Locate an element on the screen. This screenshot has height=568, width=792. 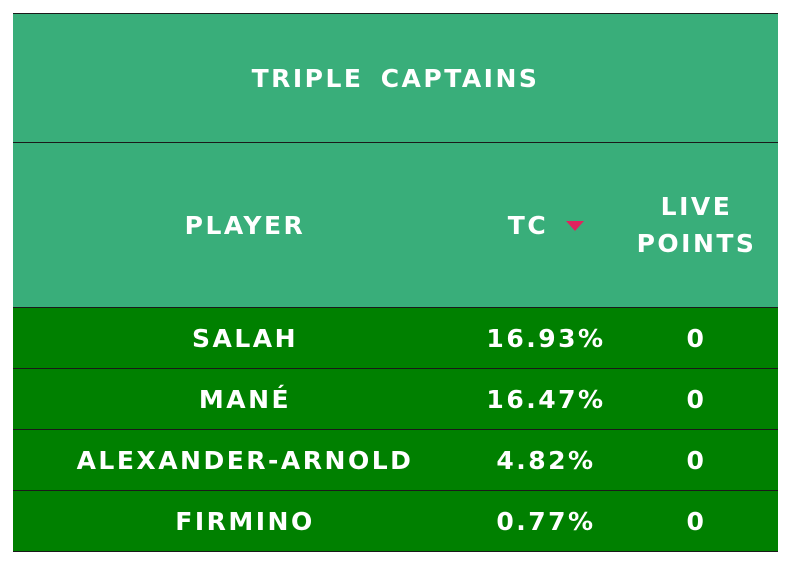
table-row: ALEXANDER-ARNOLD 4.82% 0 is located at coordinates (395, 460).